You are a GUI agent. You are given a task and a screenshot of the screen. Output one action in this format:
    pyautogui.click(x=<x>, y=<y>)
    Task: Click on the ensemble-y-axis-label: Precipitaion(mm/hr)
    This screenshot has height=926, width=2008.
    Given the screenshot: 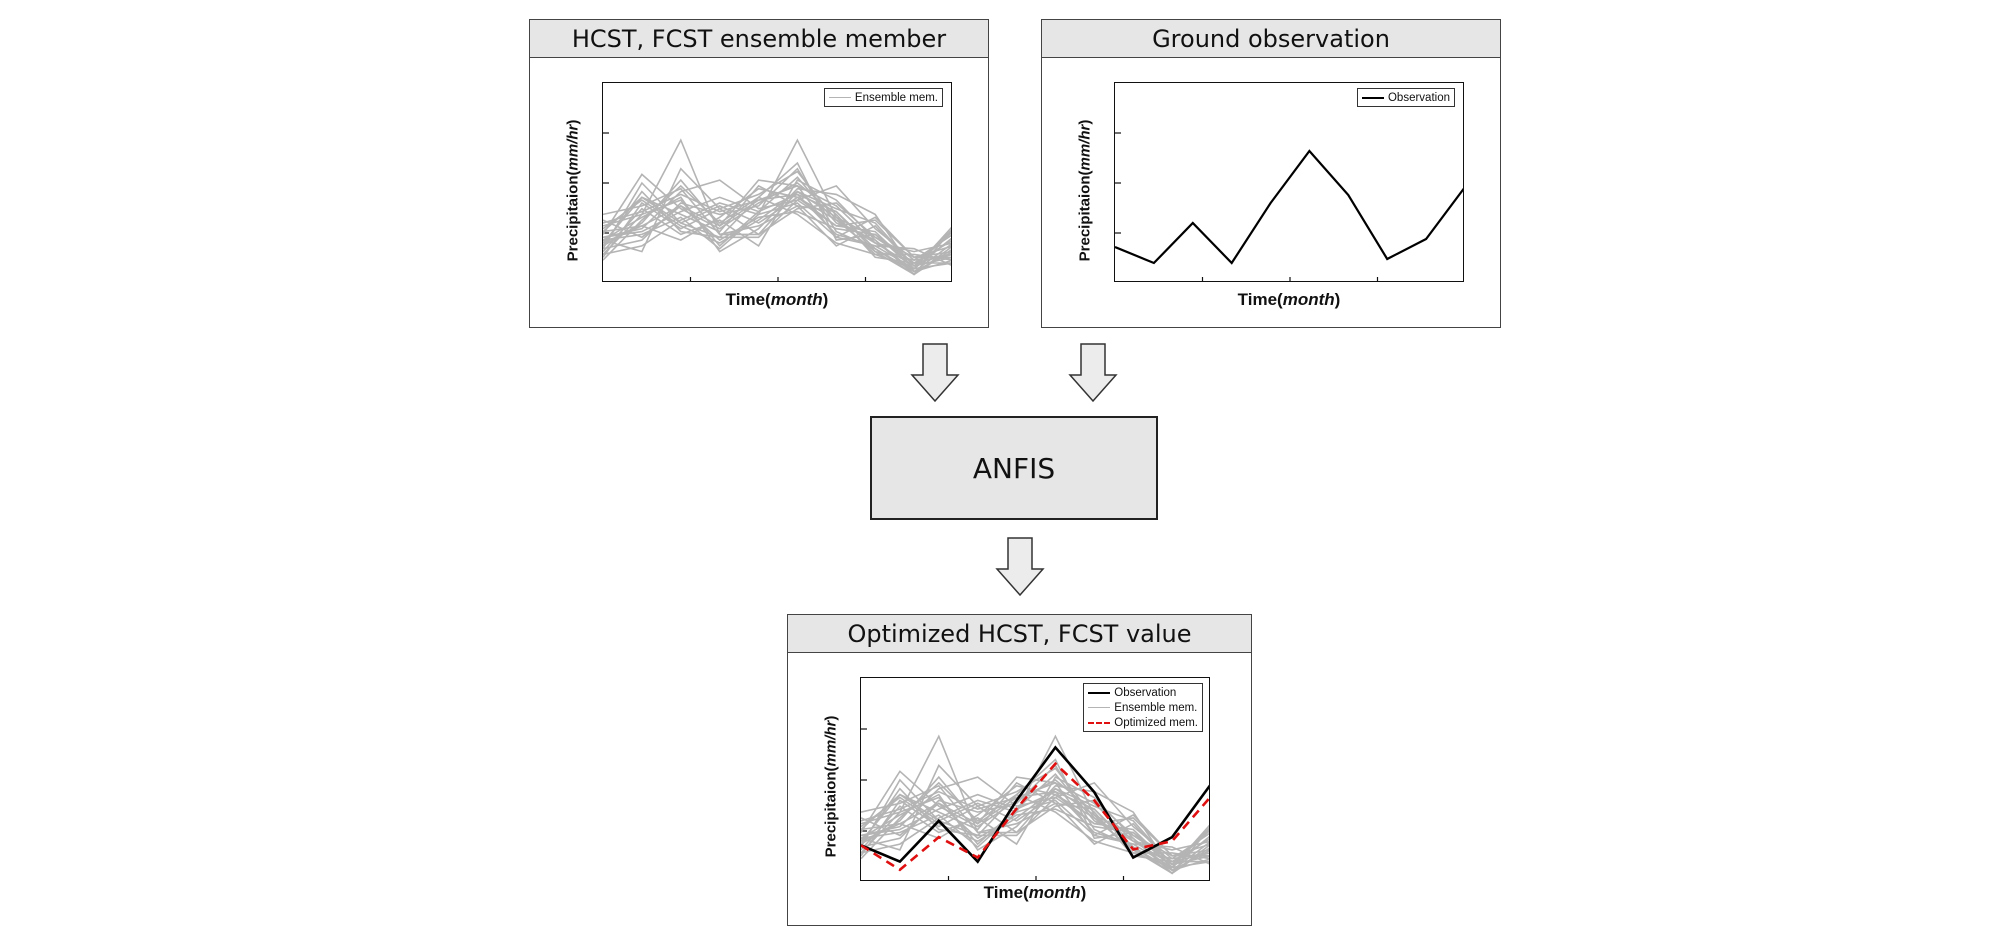 What is the action you would take?
    pyautogui.click(x=573, y=190)
    